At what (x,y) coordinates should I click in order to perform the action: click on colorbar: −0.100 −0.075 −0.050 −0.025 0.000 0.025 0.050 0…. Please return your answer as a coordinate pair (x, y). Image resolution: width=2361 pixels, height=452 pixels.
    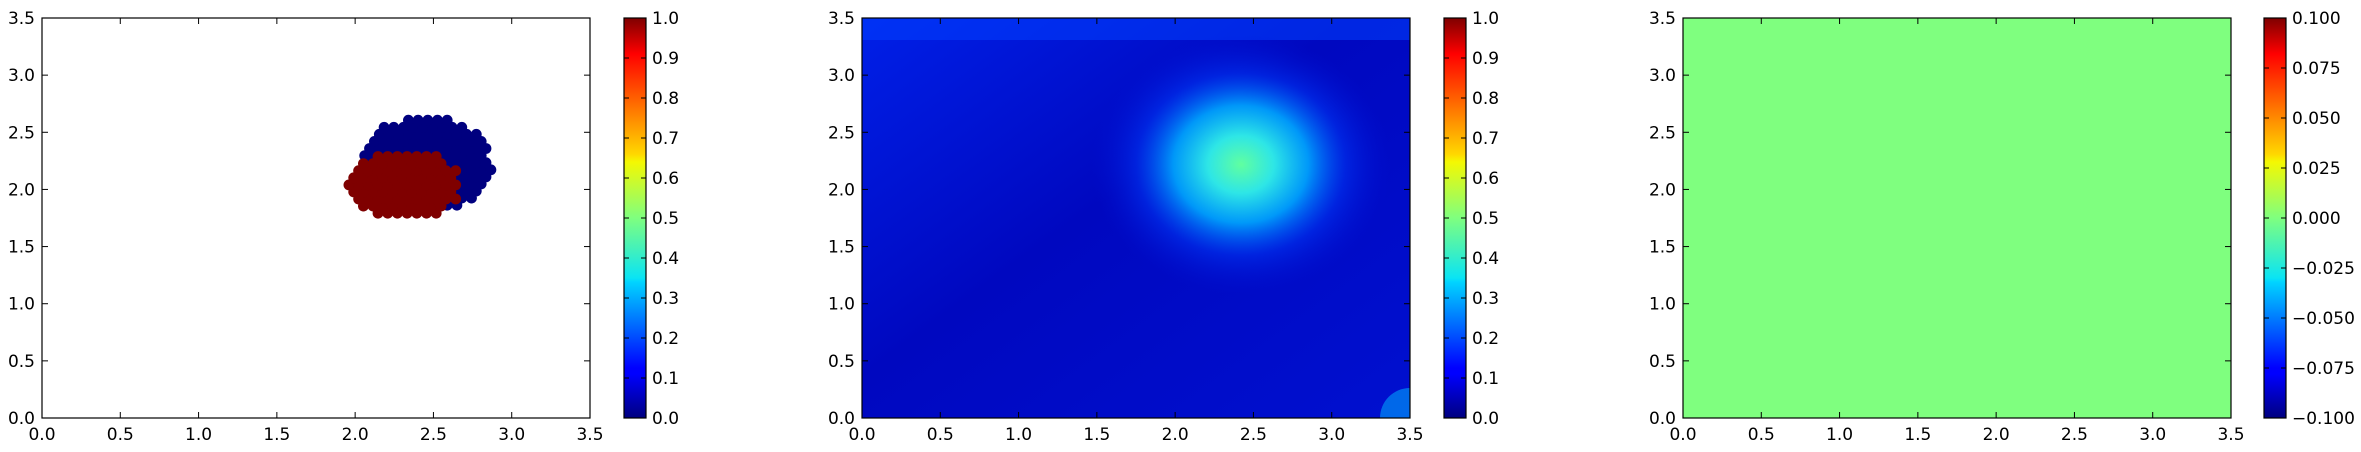
    Looking at the image, I should click on (2309, 219).